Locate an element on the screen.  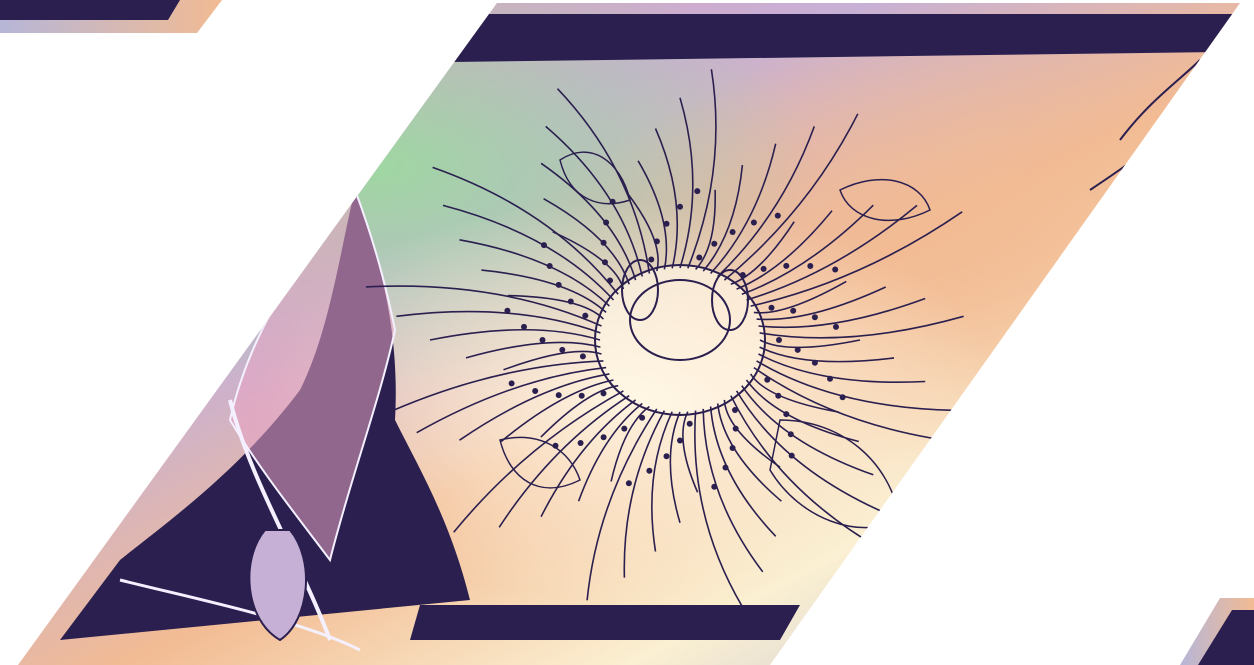
branch is located at coordinates (1160, 100).